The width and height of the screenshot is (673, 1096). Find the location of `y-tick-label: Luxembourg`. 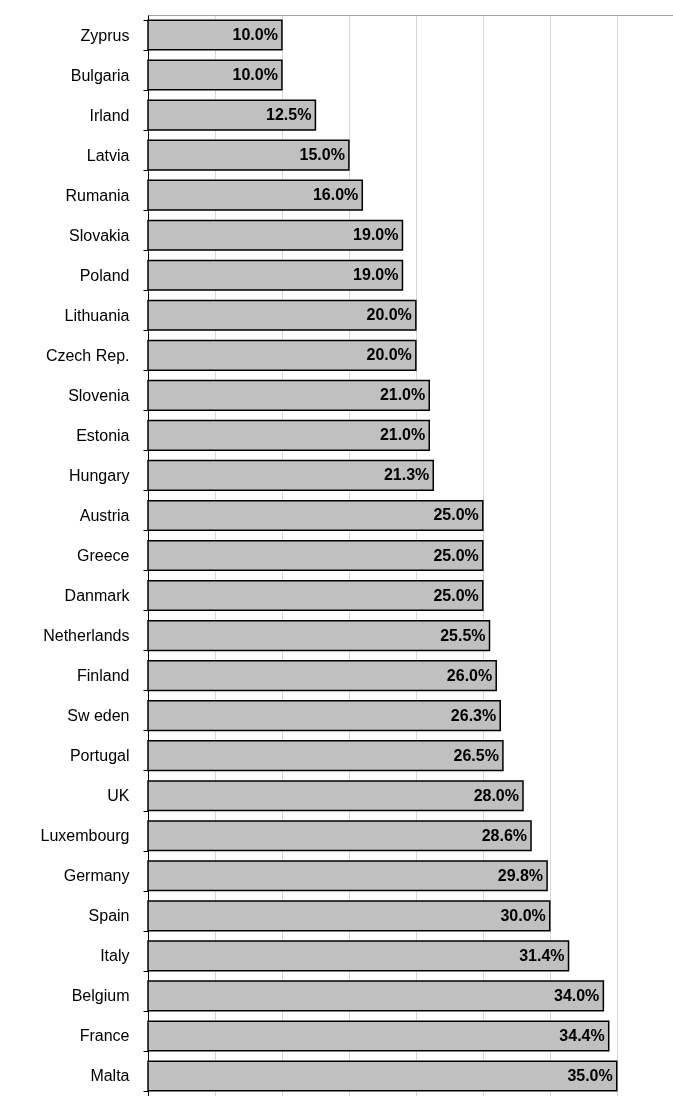

y-tick-label: Luxembourg is located at coordinates (85, 836).